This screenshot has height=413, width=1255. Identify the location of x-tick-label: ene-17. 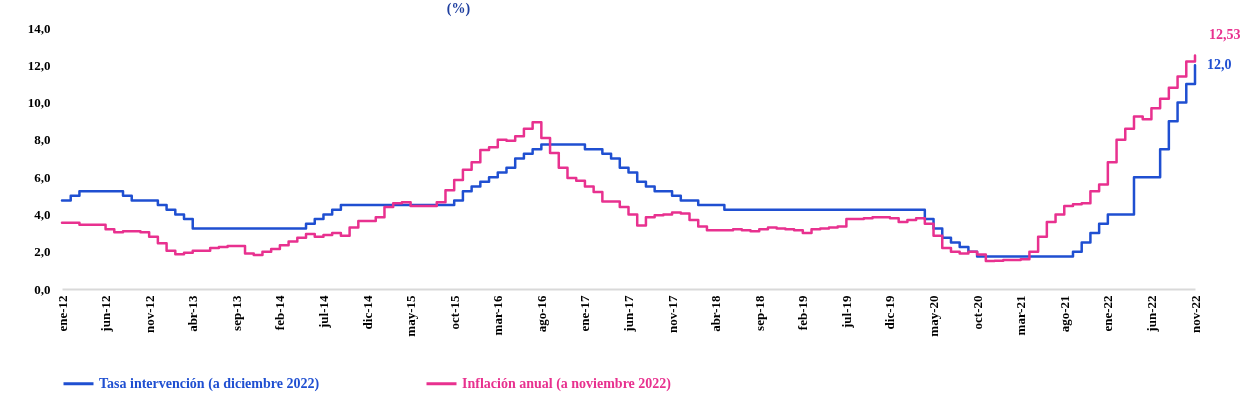
(585, 313).